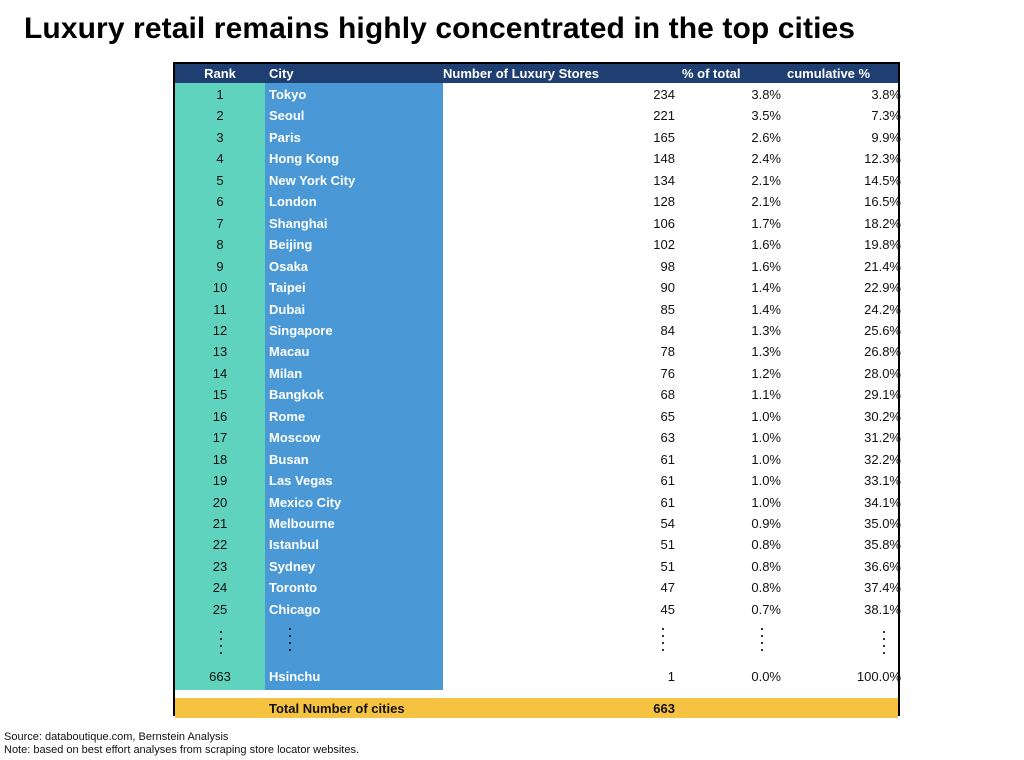 This screenshot has height=760, width=1024. Describe the element at coordinates (337, 708) in the screenshot. I see `total-label: Total Number of cities` at that location.